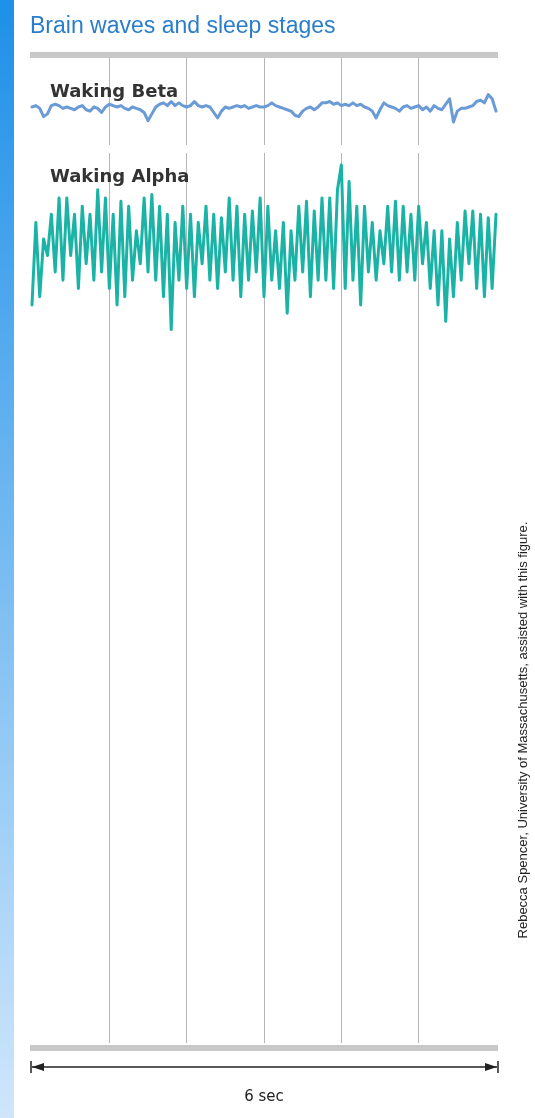  What do you see at coordinates (183, 25) in the screenshot?
I see `chart-title: Brain waves and sleep stages` at bounding box center [183, 25].